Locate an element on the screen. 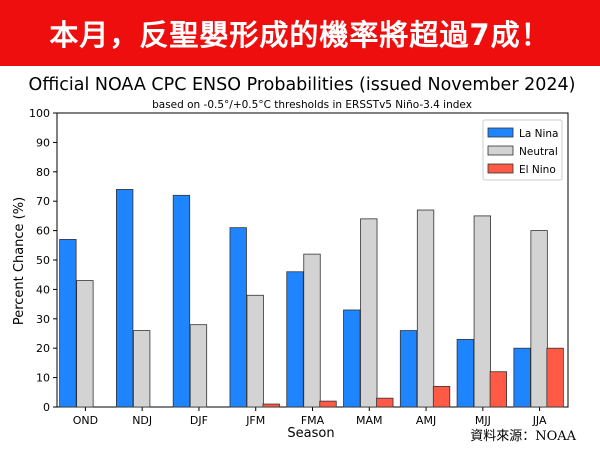  bar-neutral-mjj is located at coordinates (482, 311).